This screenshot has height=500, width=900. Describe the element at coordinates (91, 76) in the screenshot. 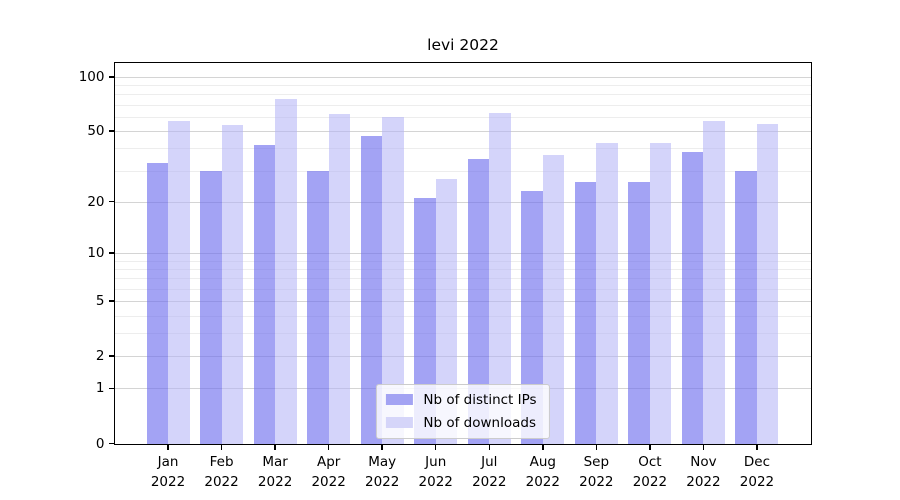

I see `y-tick-label: 100` at that location.